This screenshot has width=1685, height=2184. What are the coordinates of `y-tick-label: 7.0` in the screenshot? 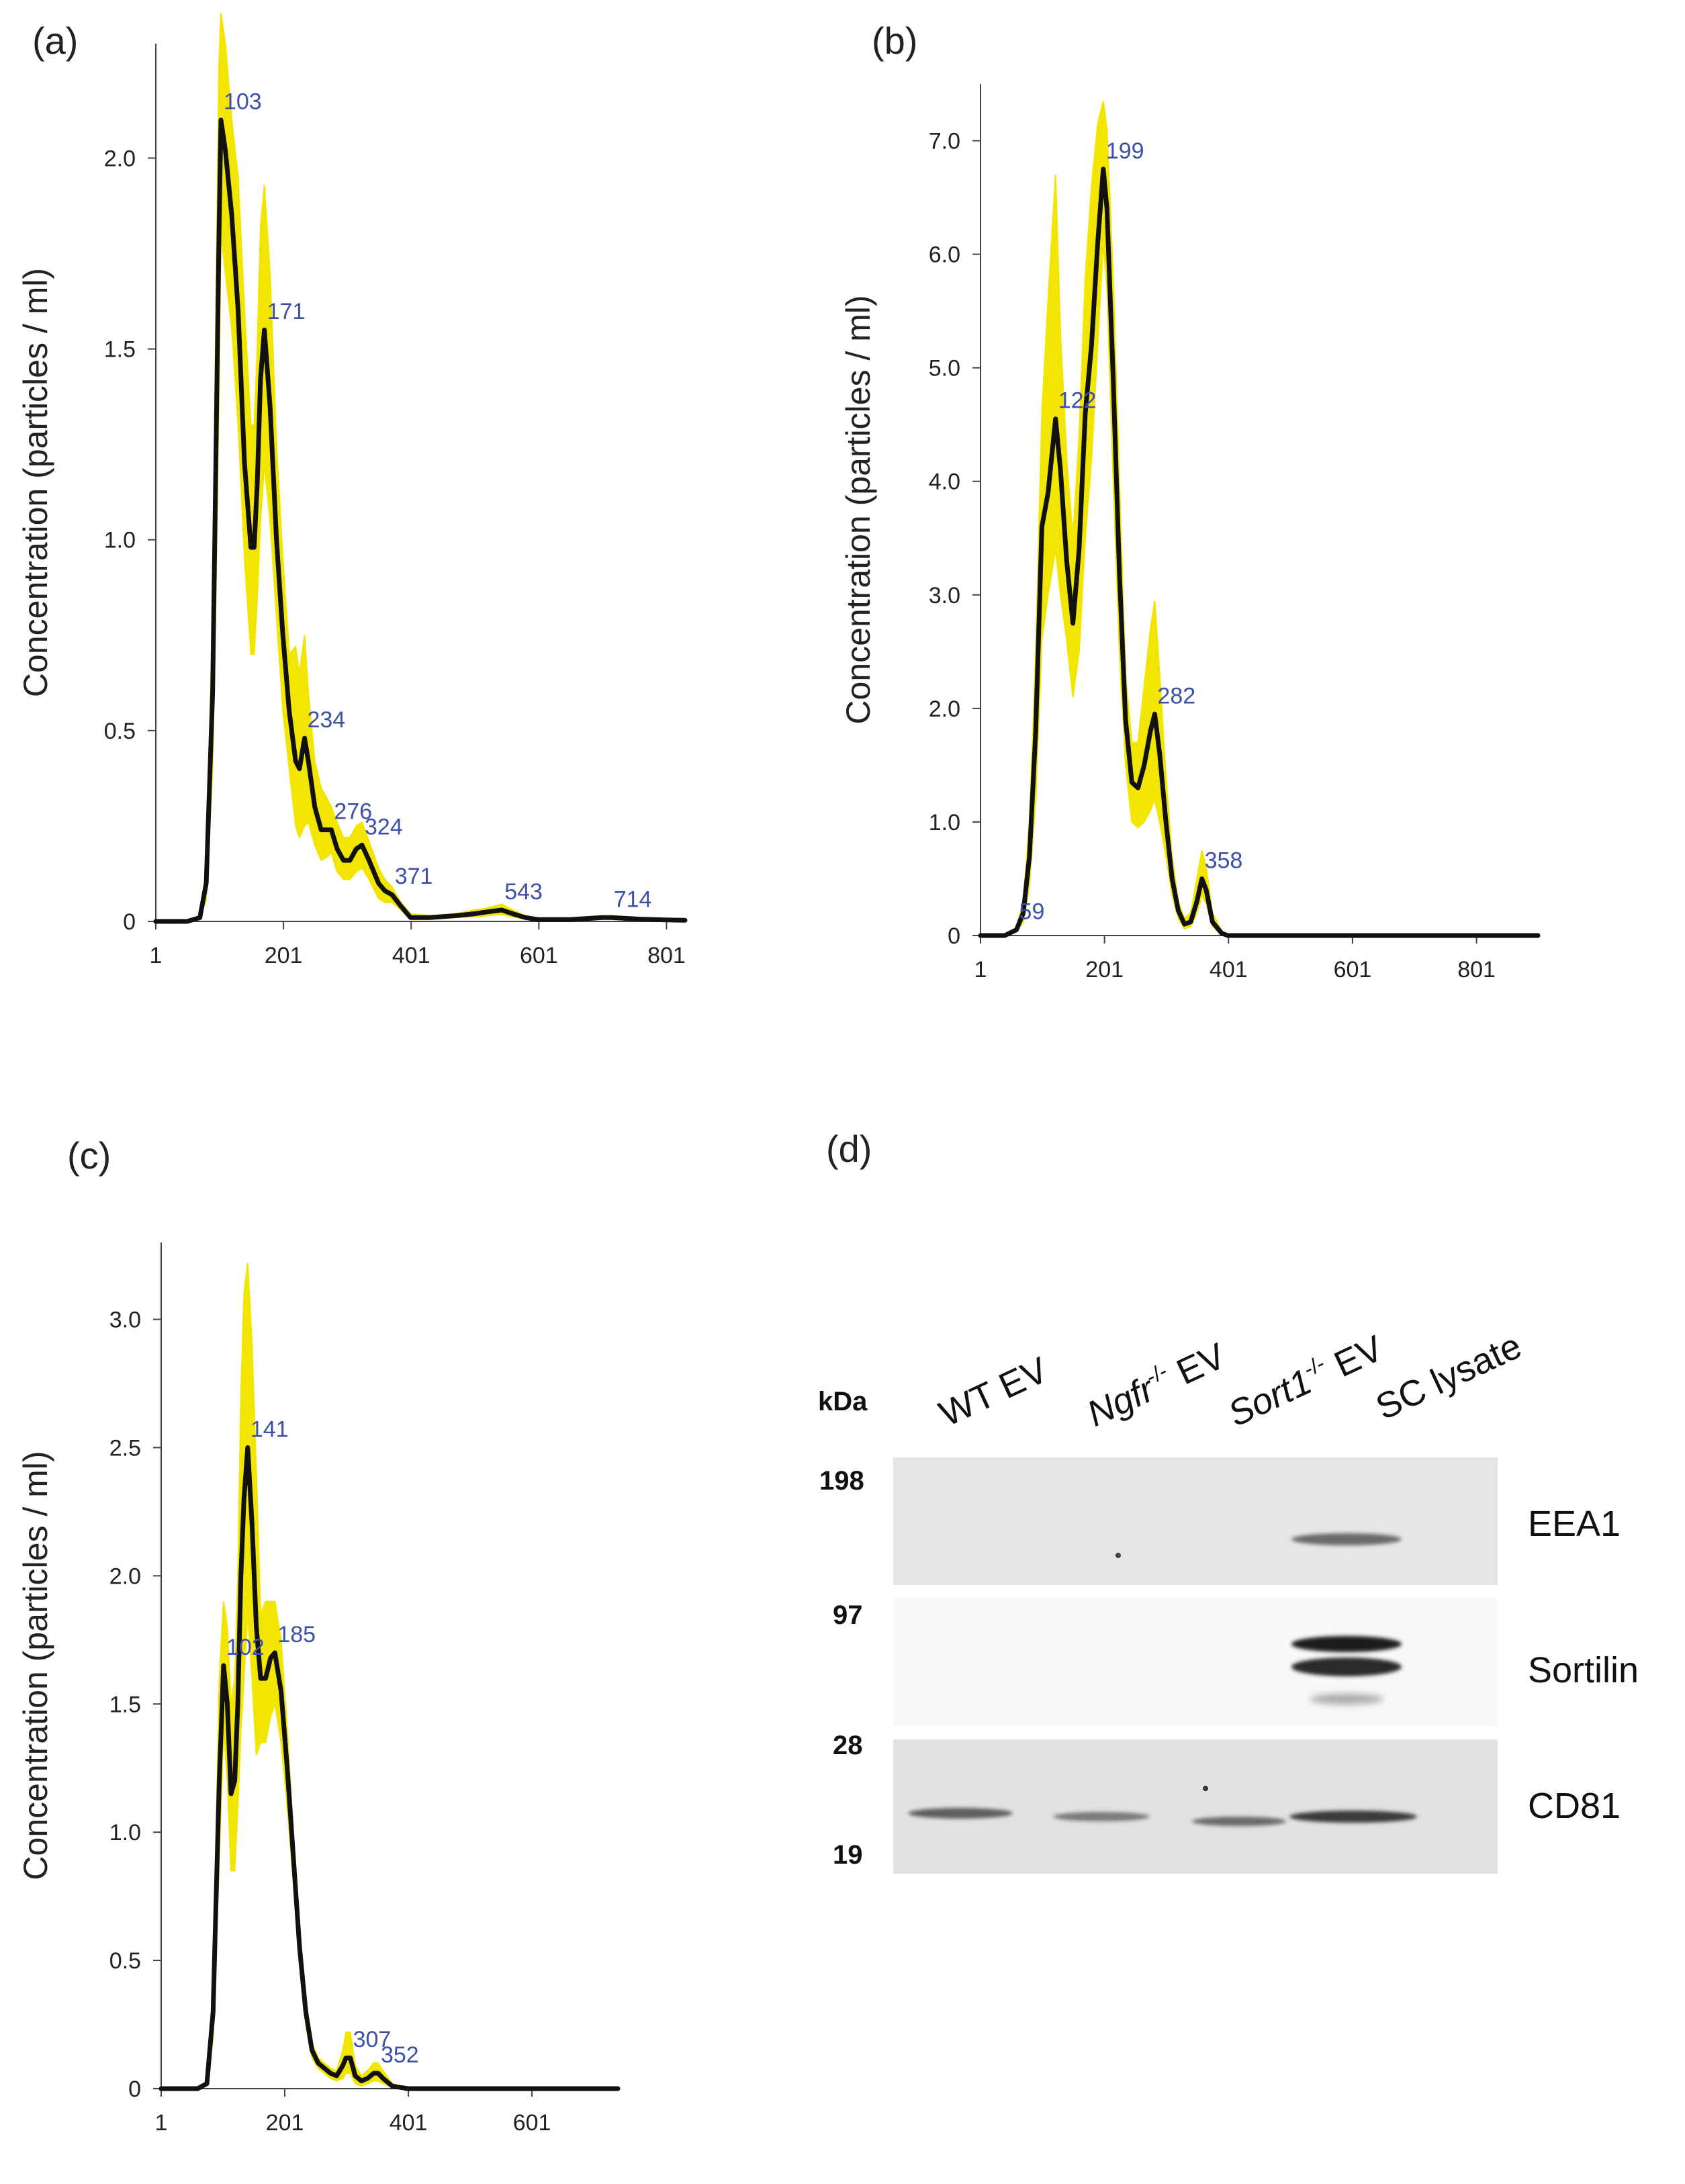 It's located at (945, 141).